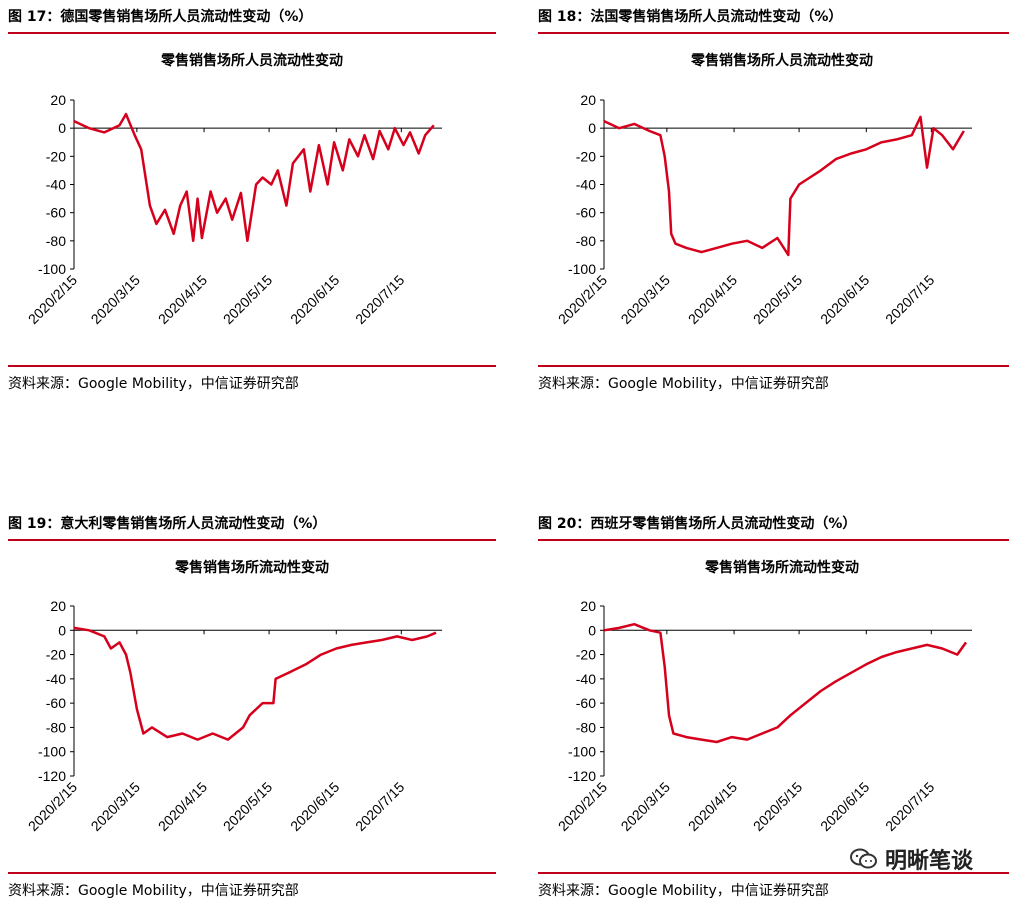 This screenshot has height=904, width=1009. I want to click on figure-label: 图 18：法国零售销售场所人员流动性变动（%）, so click(773, 20).